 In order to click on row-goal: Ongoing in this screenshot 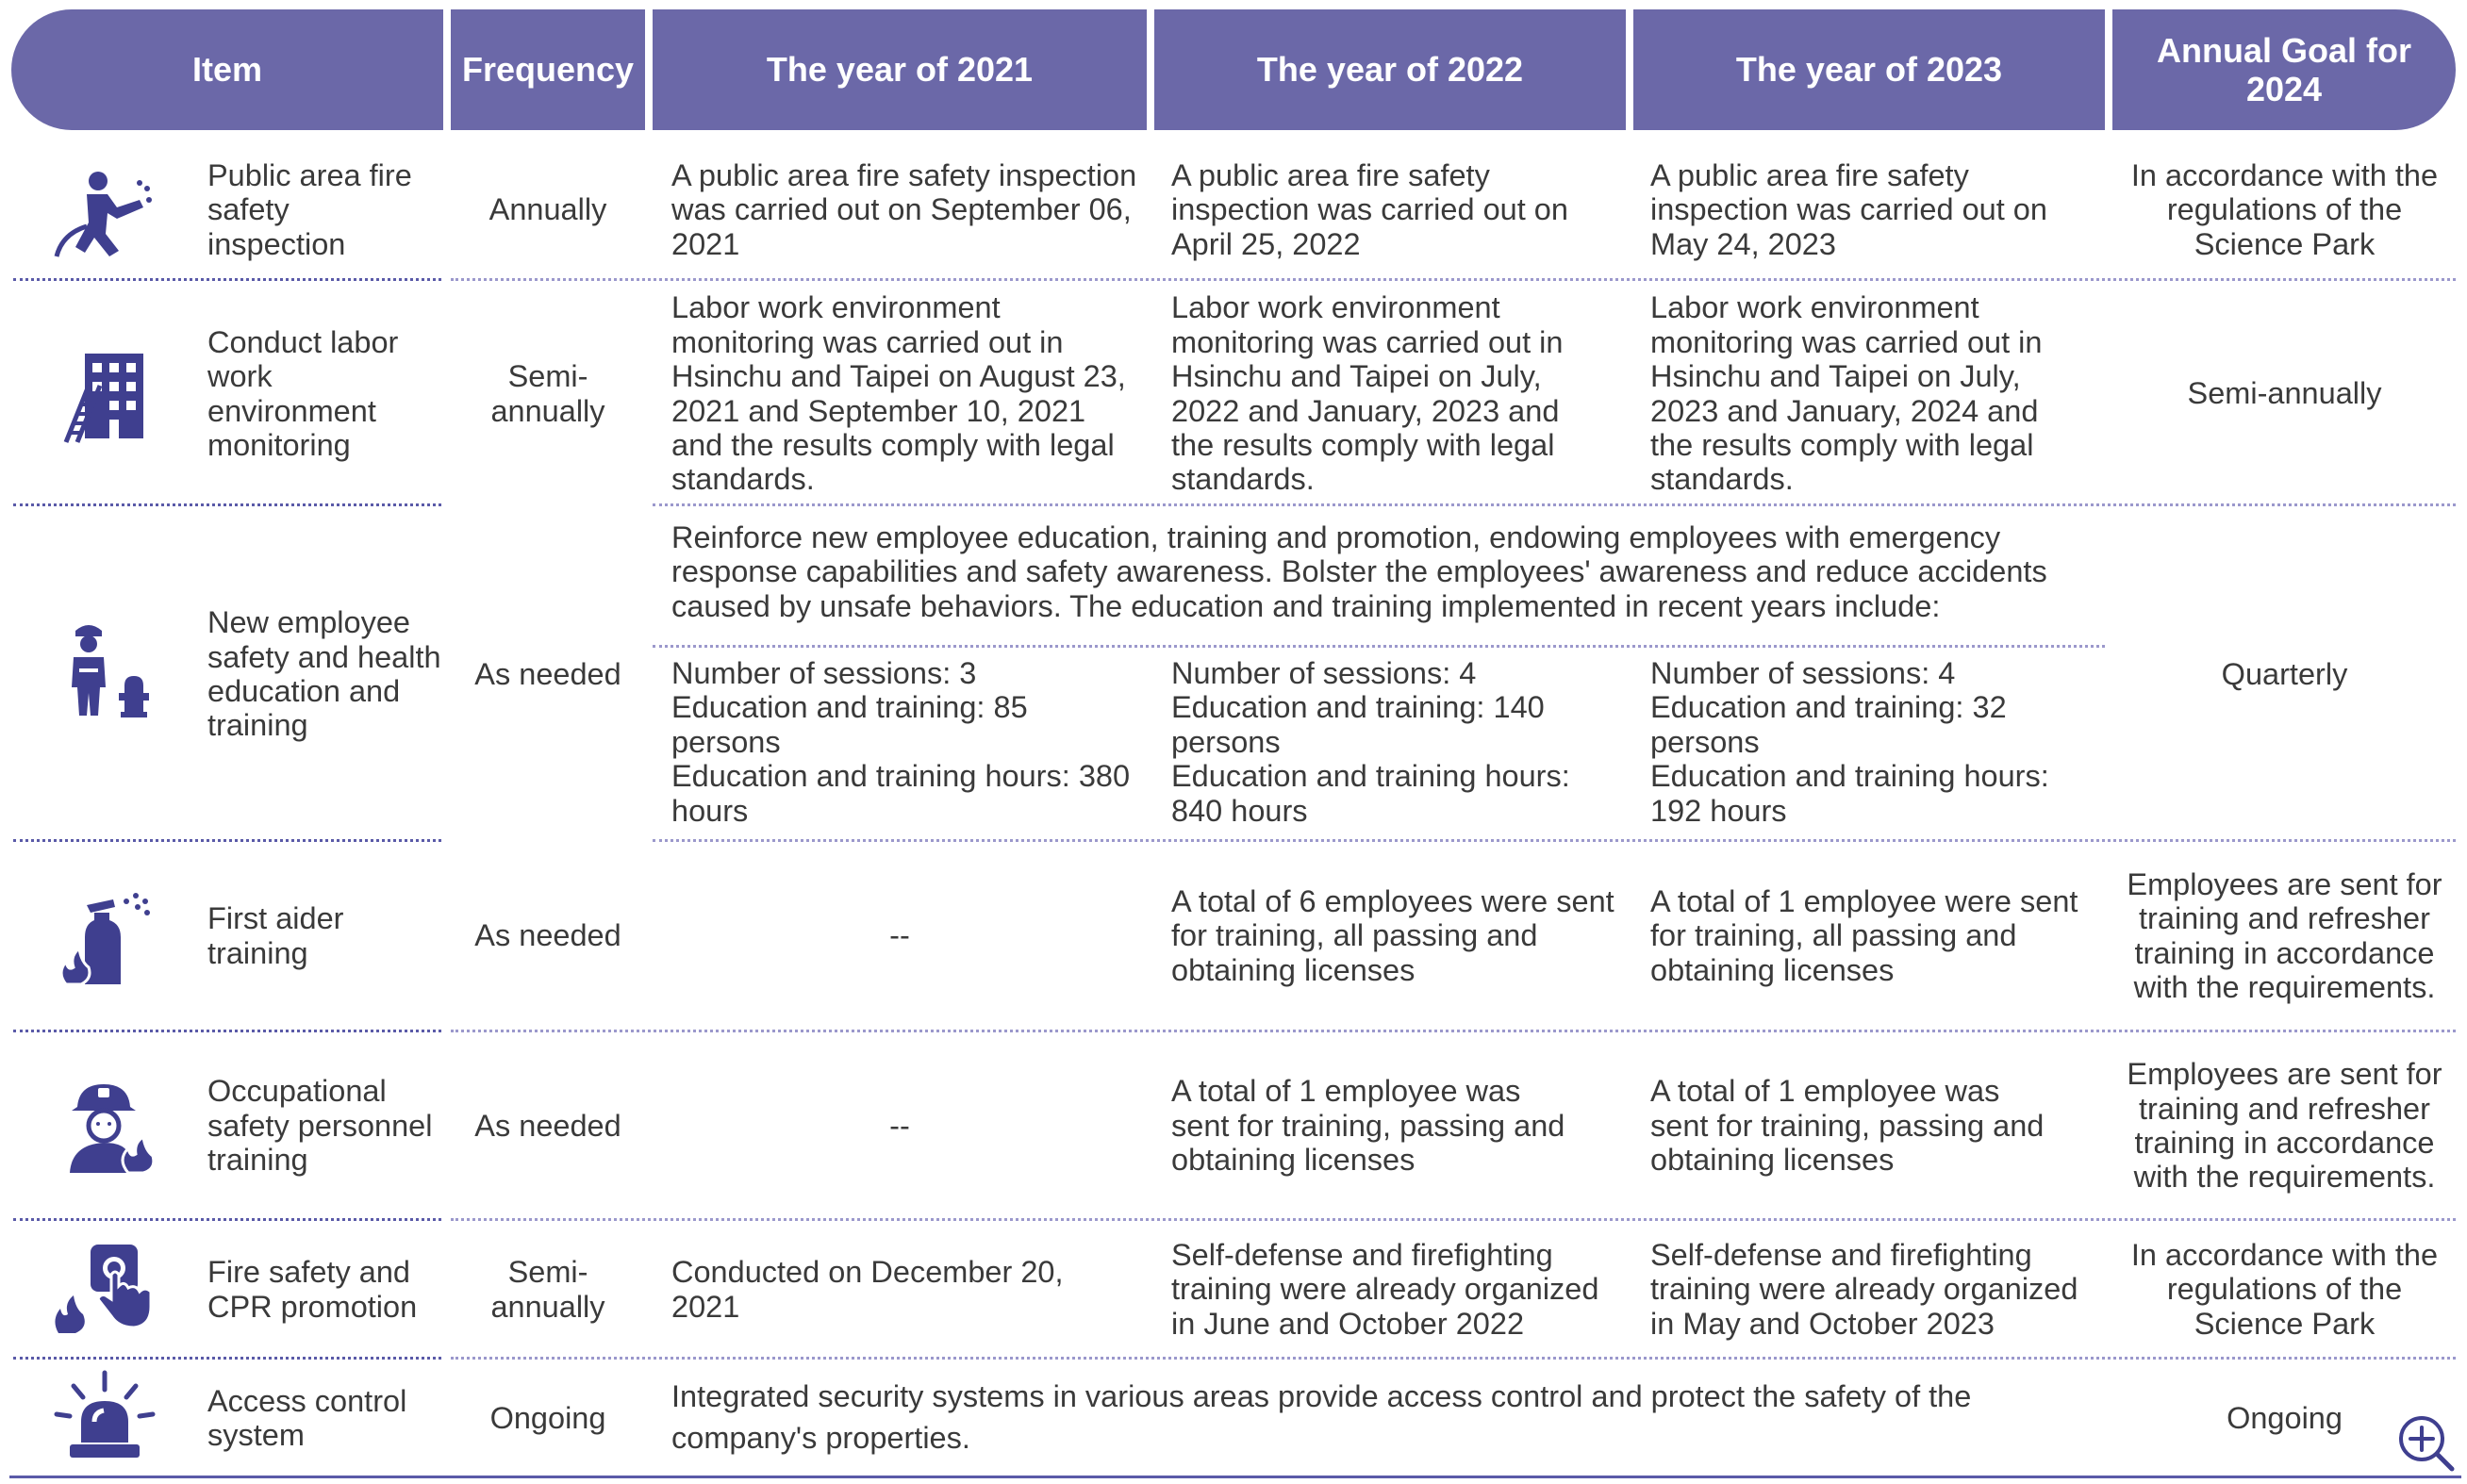, I will do `click(2284, 1418)`.